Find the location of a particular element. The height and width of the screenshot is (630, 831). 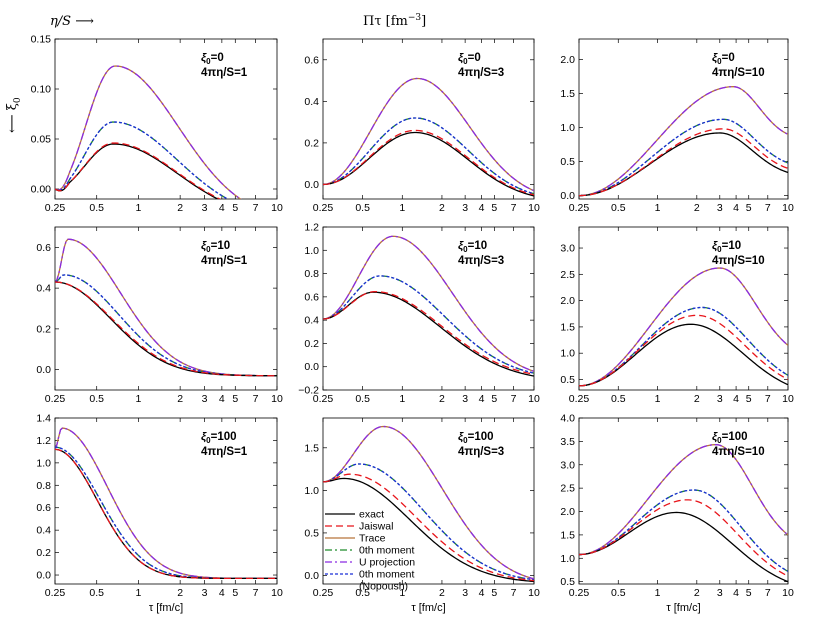

series-line-u-projection is located at coordinates (428, 502).